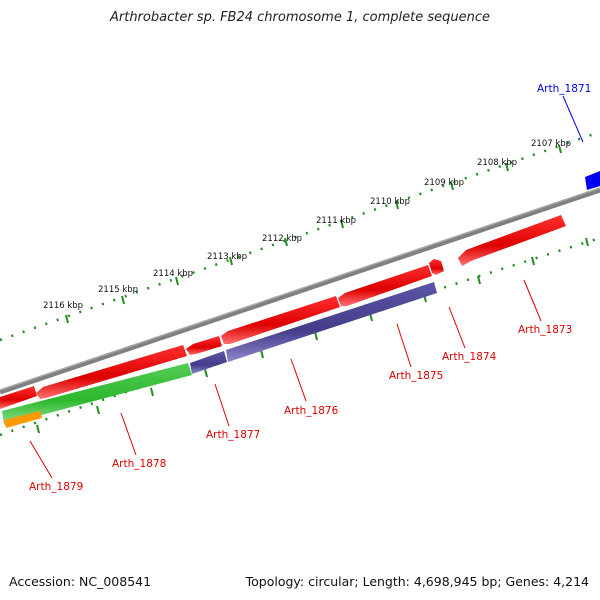 The image size is (600, 600). What do you see at coordinates (444, 183) in the screenshot?
I see `tick-label: 2109 kbp` at bounding box center [444, 183].